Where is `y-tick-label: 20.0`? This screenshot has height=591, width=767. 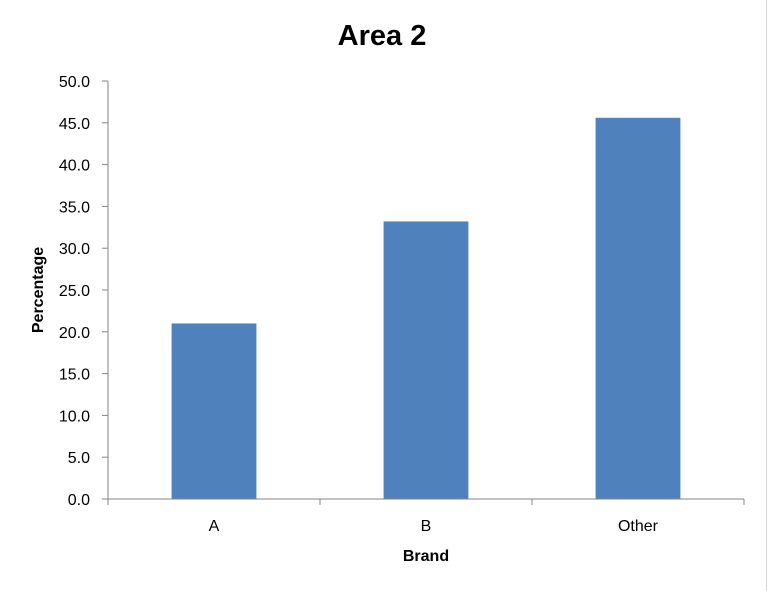
y-tick-label: 20.0 is located at coordinates (74, 333).